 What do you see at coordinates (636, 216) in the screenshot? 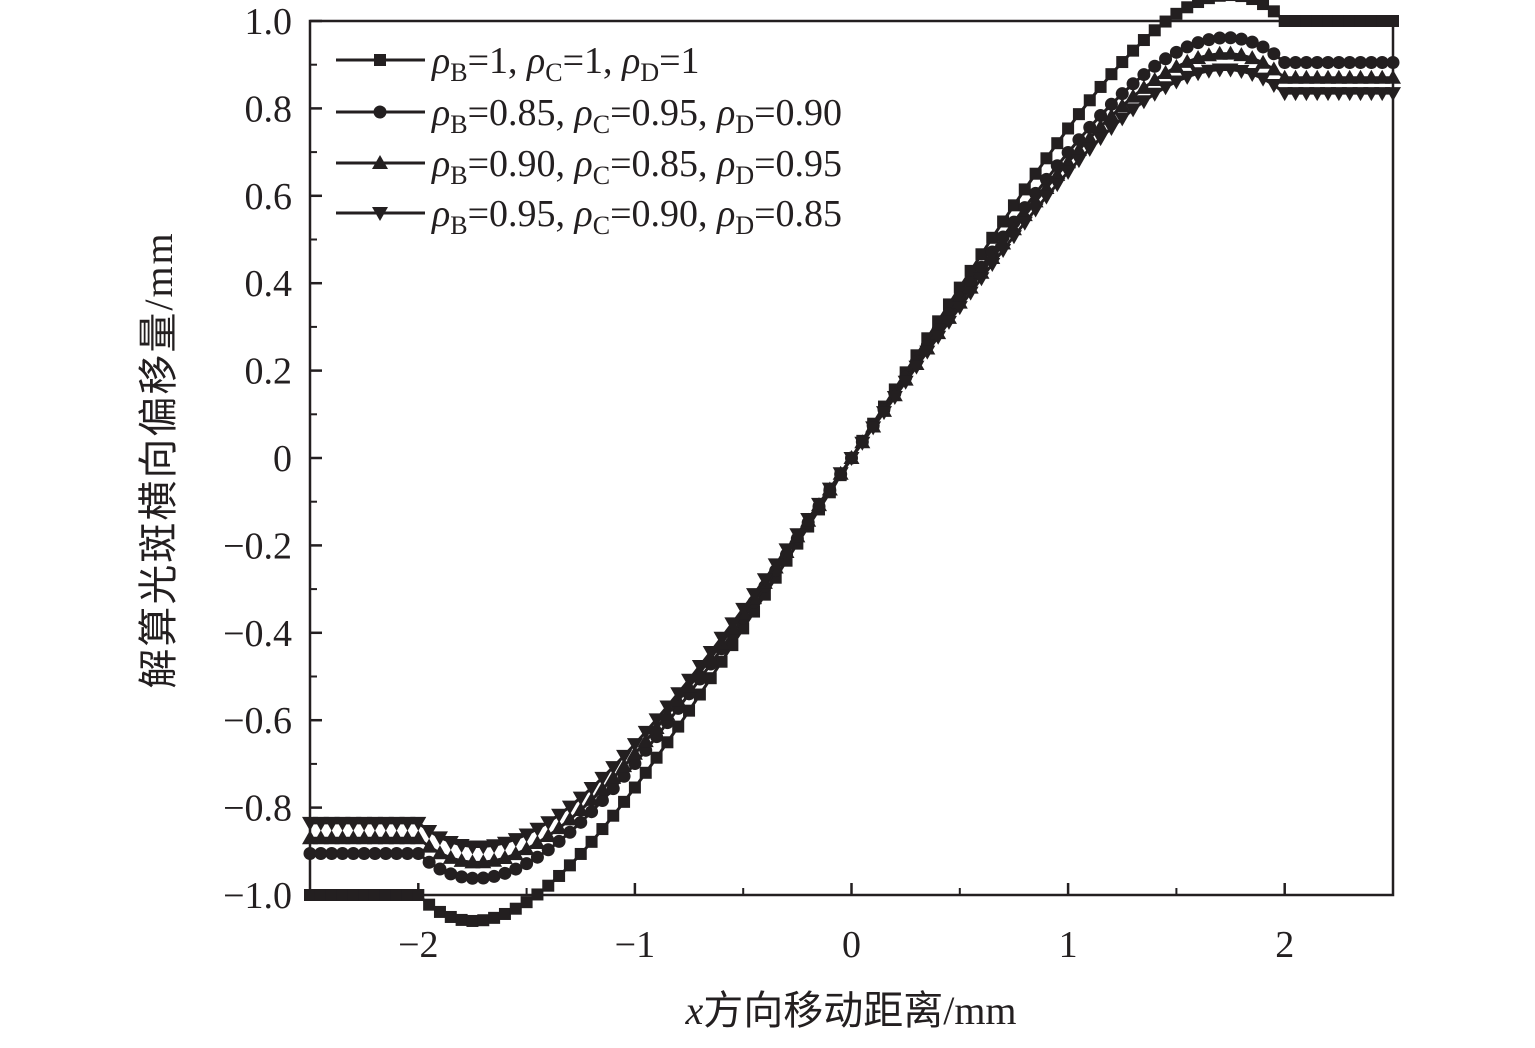
I see `legend-label: ρB=0.95, ρC=0.90, ρD=0.85` at bounding box center [636, 216].